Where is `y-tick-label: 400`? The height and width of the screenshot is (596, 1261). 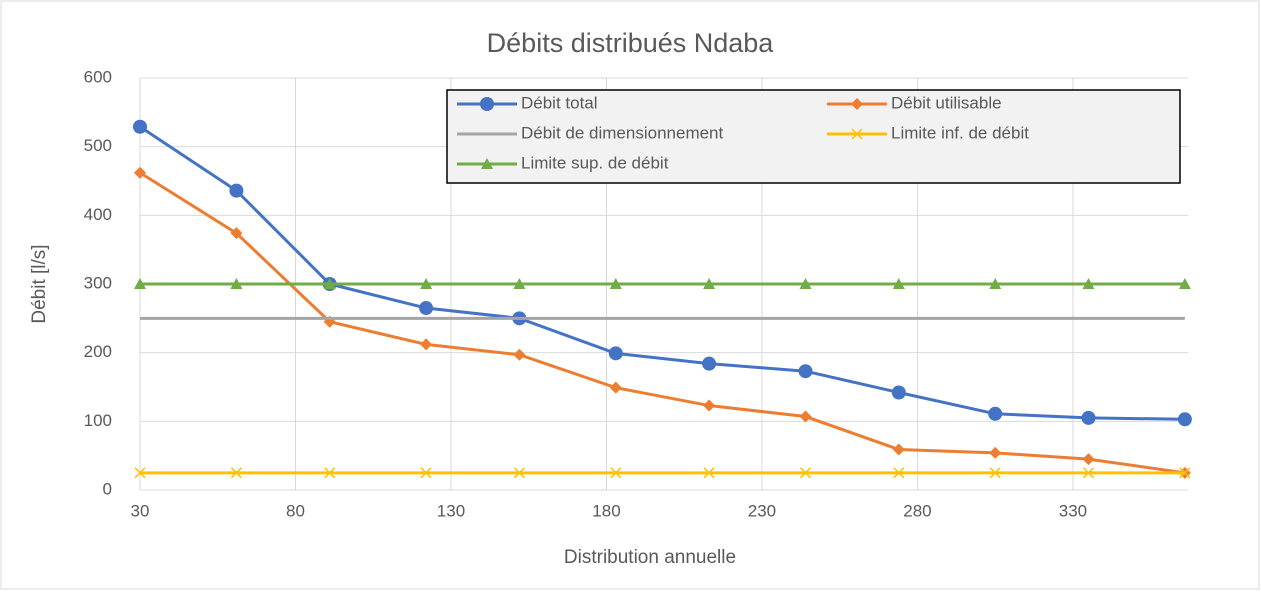 y-tick-label: 400 is located at coordinates (98, 214).